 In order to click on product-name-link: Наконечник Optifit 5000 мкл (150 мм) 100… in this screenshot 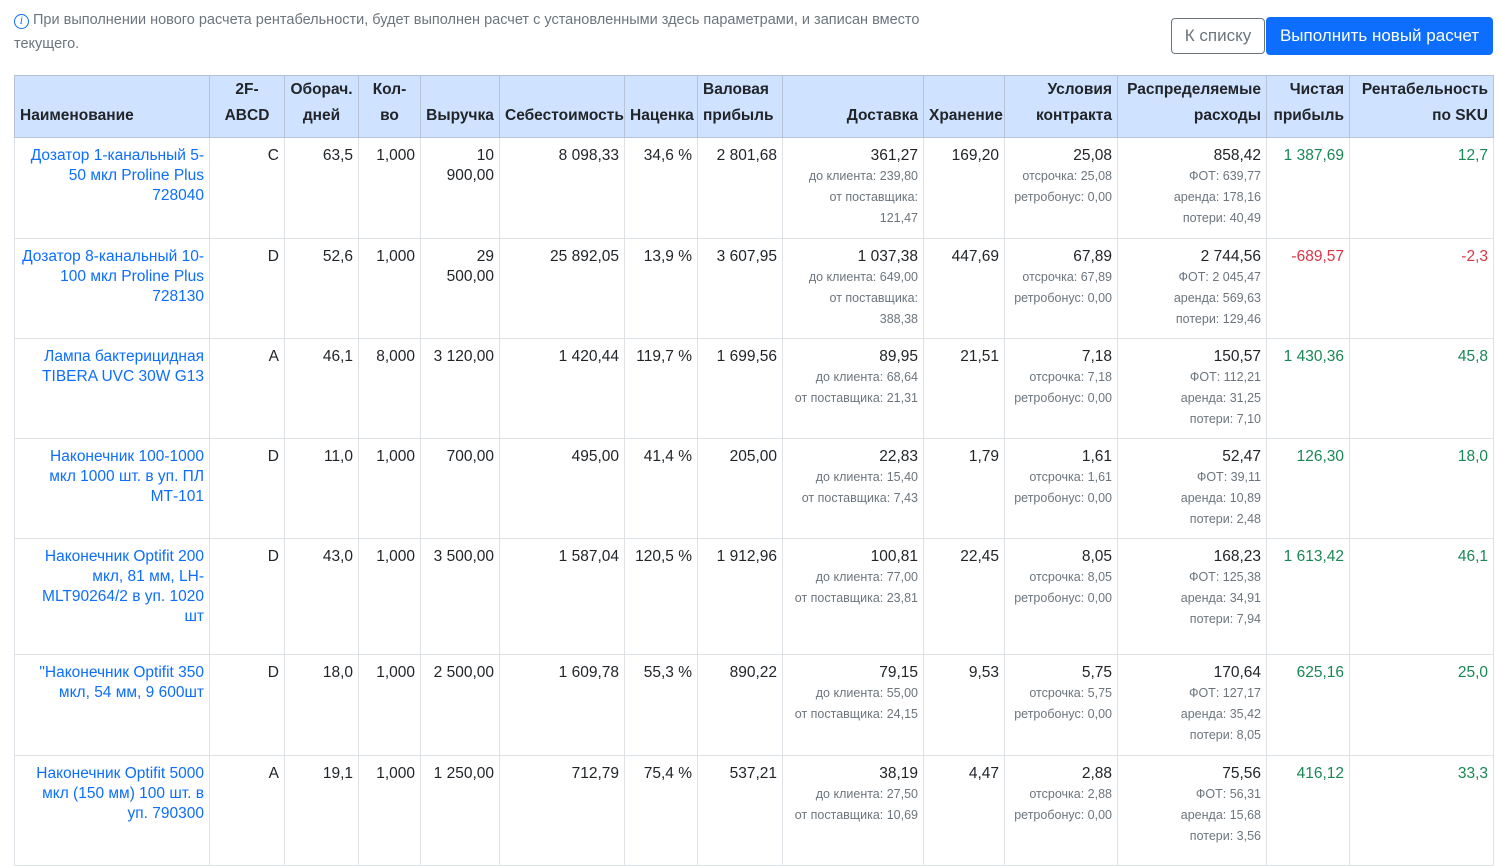, I will do `click(112, 810)`.